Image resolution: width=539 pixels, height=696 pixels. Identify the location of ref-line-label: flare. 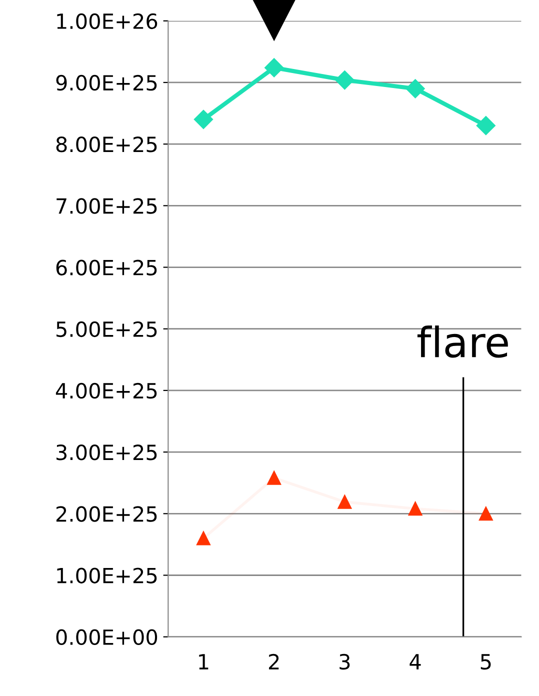
(462, 341).